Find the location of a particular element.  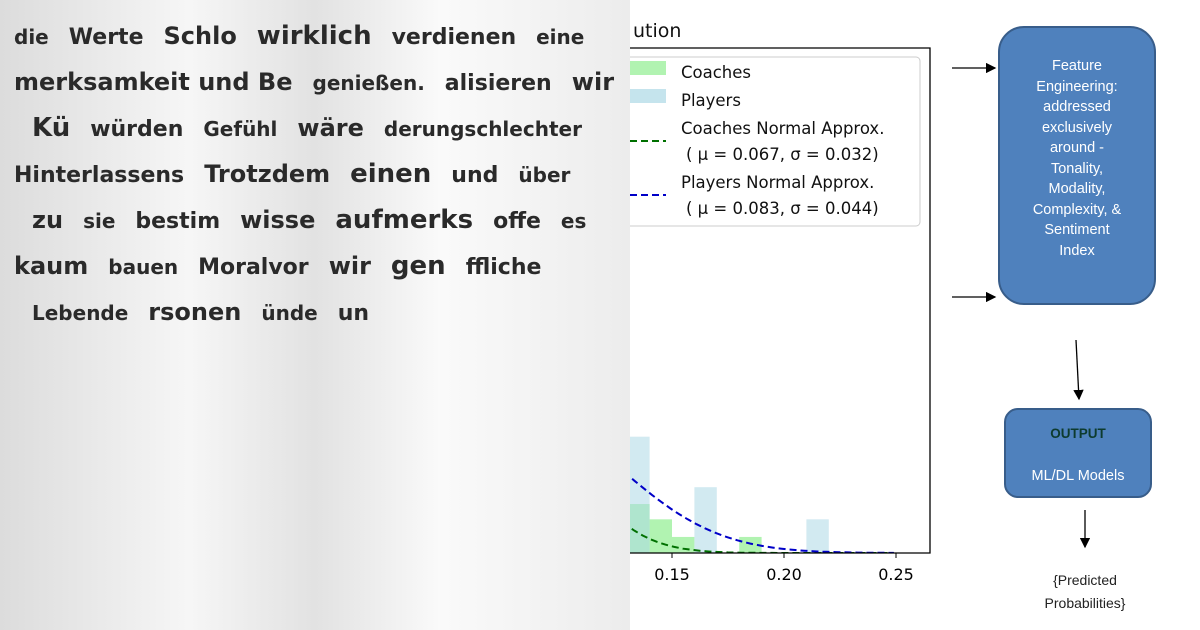

photo-word: alisieren is located at coordinates (498, 83).